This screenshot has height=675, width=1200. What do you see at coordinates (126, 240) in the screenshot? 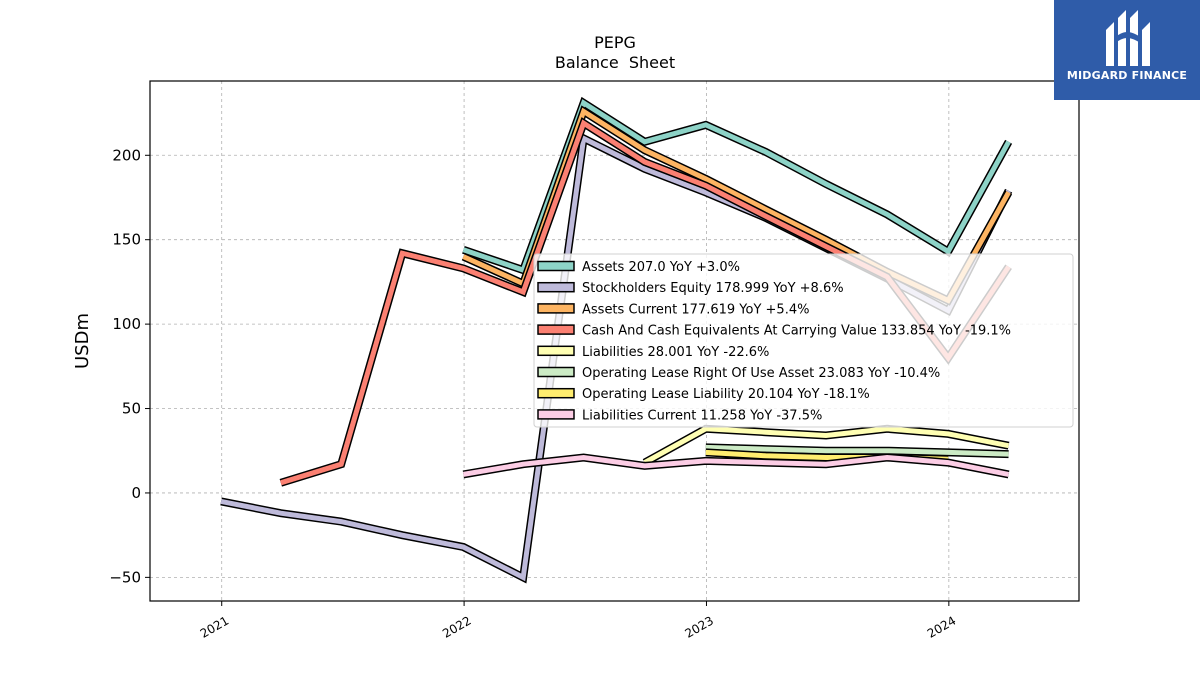
I see `y-tick-label: 150` at bounding box center [126, 240].